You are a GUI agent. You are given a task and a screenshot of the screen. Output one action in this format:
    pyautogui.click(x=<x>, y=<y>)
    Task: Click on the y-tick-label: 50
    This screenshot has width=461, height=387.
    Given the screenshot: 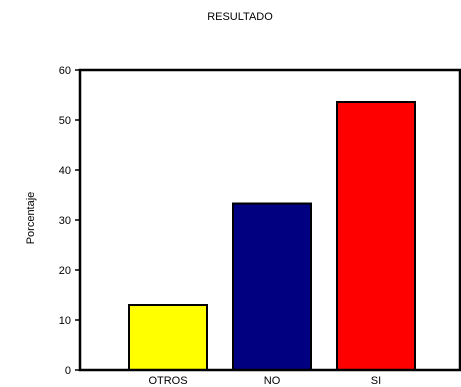 What is the action you would take?
    pyautogui.click(x=65, y=121)
    